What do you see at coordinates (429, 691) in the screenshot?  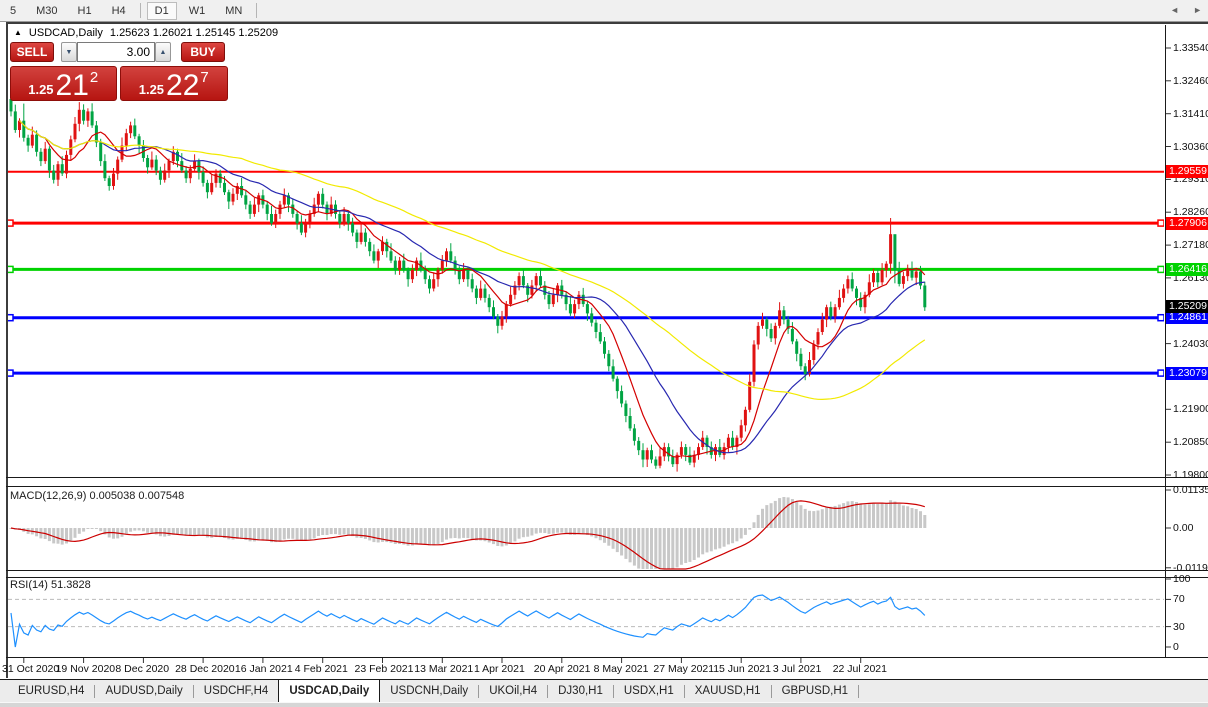 I see `tab-usdcnh-daily: USDCNH,Daily` at bounding box center [429, 691].